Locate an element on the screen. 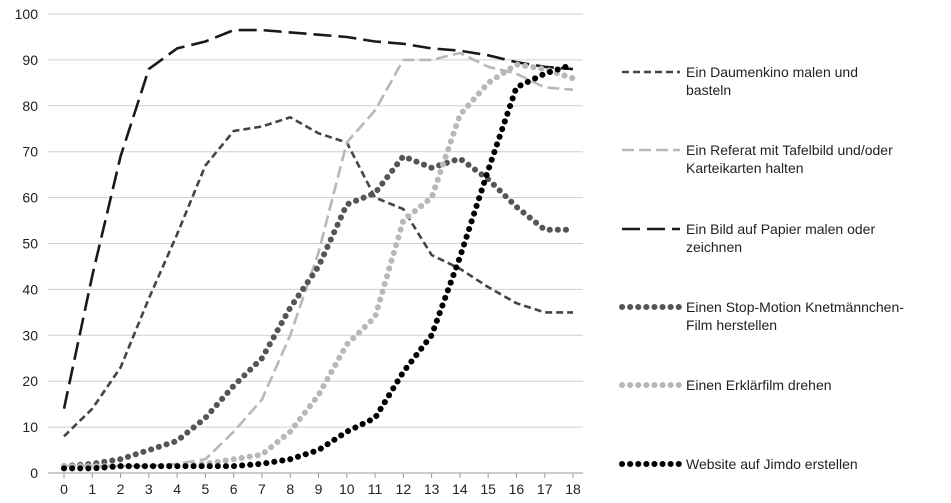 Image resolution: width=951 pixels, height=503 pixels. legend-entry-ein-bild-auf-papier-malen-oder-zeichnen: Ein Bild auf Papier malen oder zeichnen is located at coordinates (748, 238).